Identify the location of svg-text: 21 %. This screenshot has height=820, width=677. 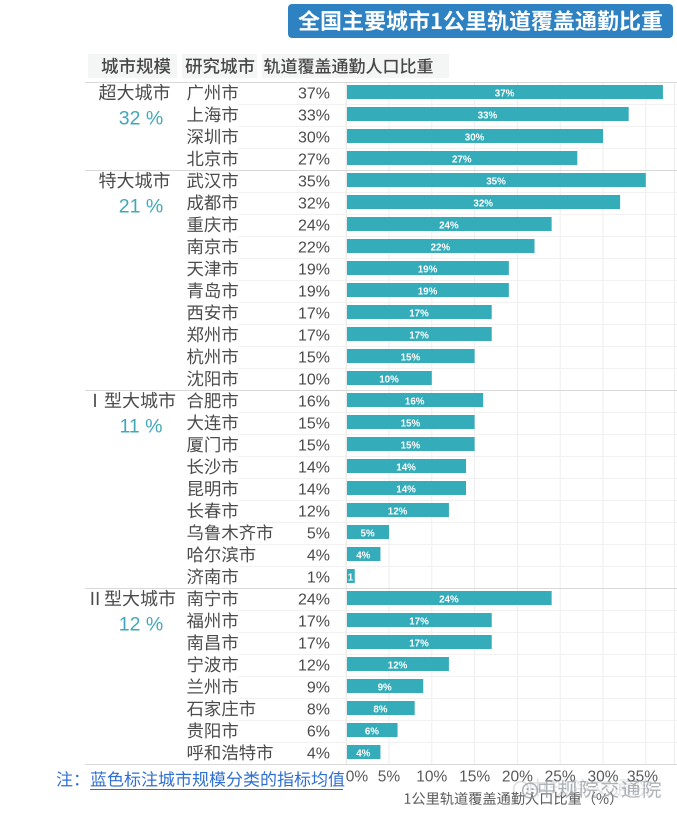
(141, 206).